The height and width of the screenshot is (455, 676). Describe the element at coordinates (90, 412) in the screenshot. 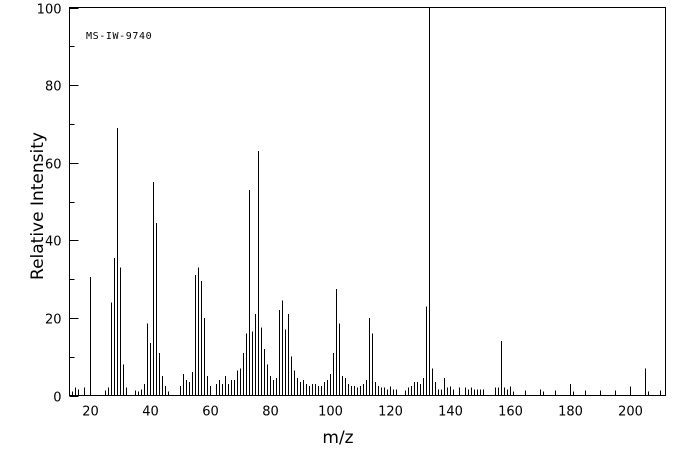

I see `x-tick-label: 20` at that location.